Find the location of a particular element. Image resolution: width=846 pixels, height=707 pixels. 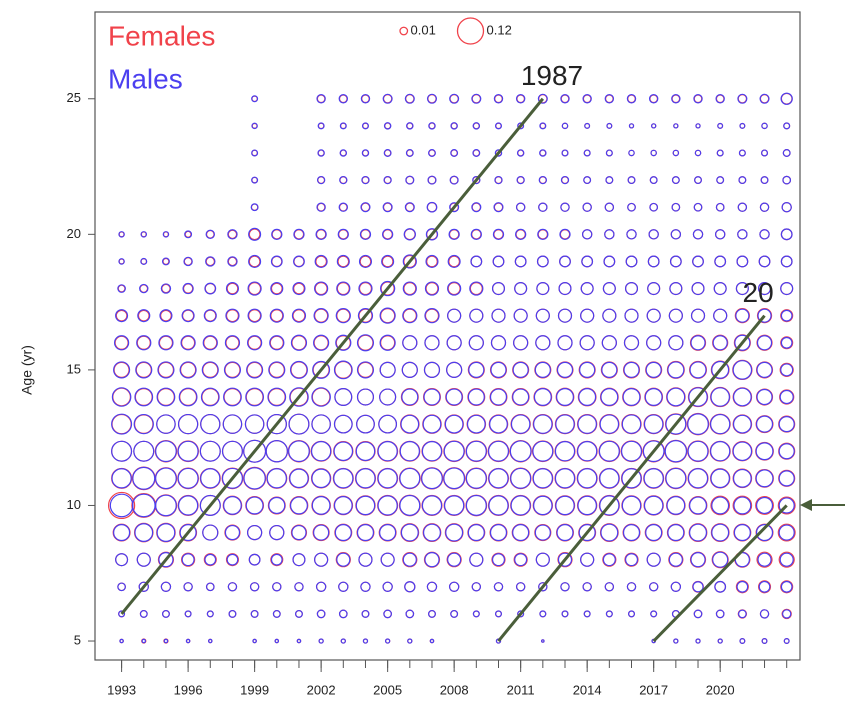

x-tick-label: 2020 is located at coordinates (720, 689).